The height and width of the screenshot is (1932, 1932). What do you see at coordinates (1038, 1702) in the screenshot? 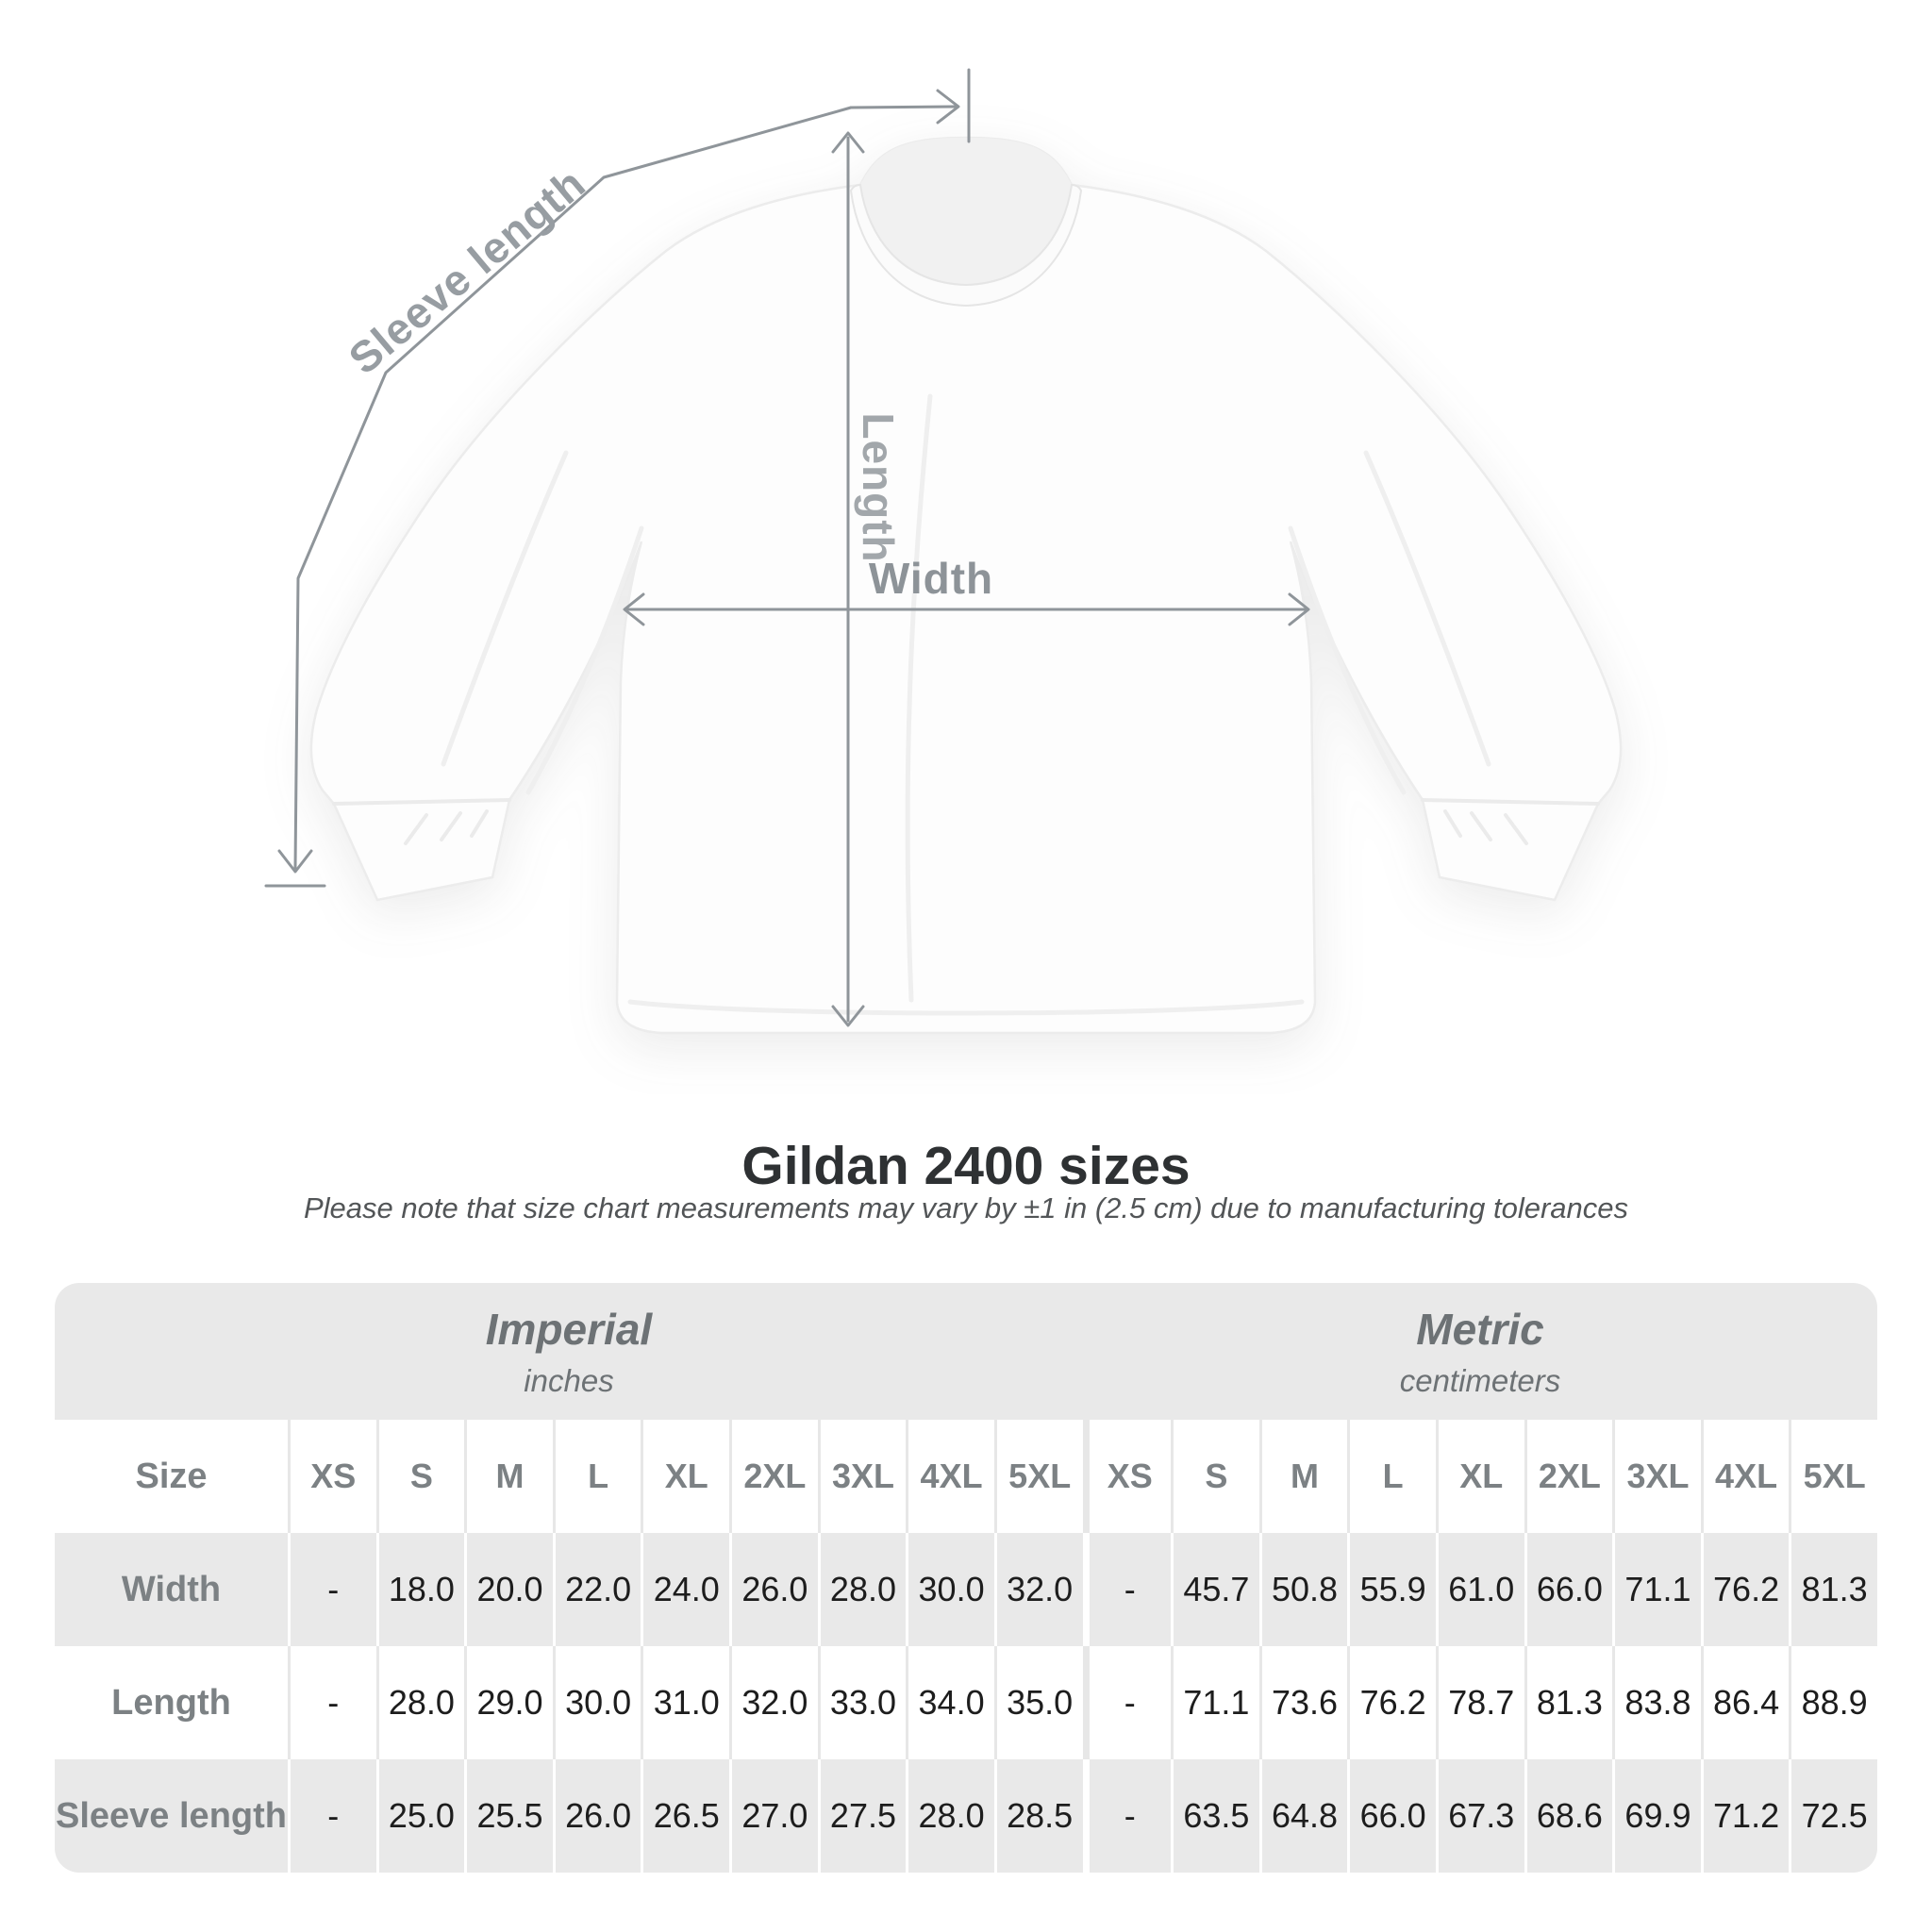
I see `cell-length-imperial-5xl: 35.0` at bounding box center [1038, 1702].